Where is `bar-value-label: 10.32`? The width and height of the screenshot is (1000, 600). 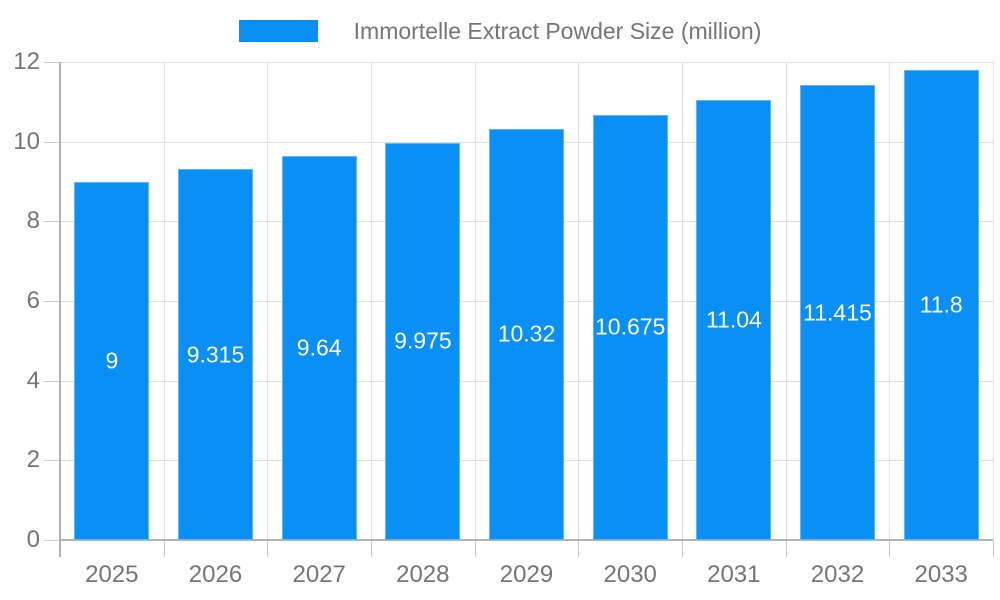 bar-value-label: 10.32 is located at coordinates (526, 333).